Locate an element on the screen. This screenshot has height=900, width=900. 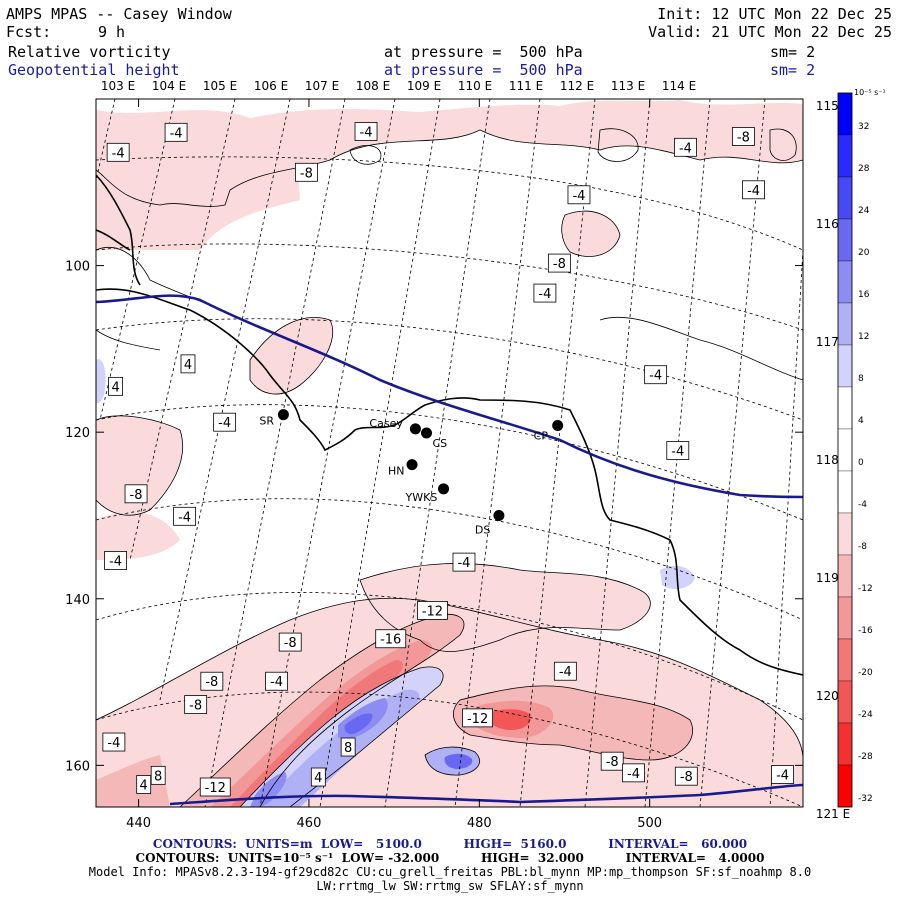
colorbar-tick-label: -8 is located at coordinates (862, 547).